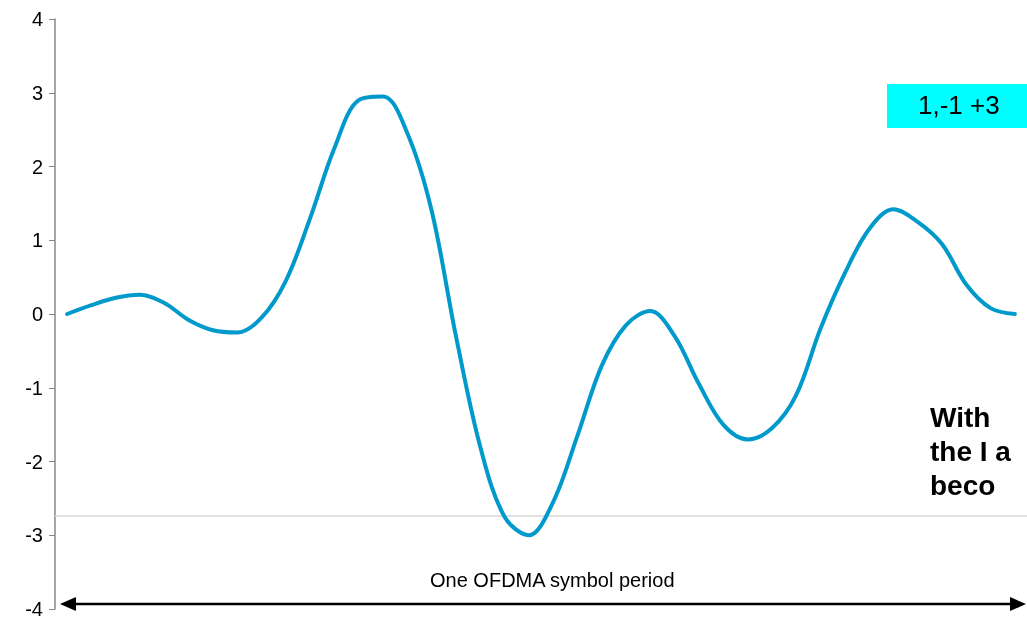 The height and width of the screenshot is (620, 1027). What do you see at coordinates (552, 580) in the screenshot?
I see `annotation: One OFDMA symbol period` at bounding box center [552, 580].